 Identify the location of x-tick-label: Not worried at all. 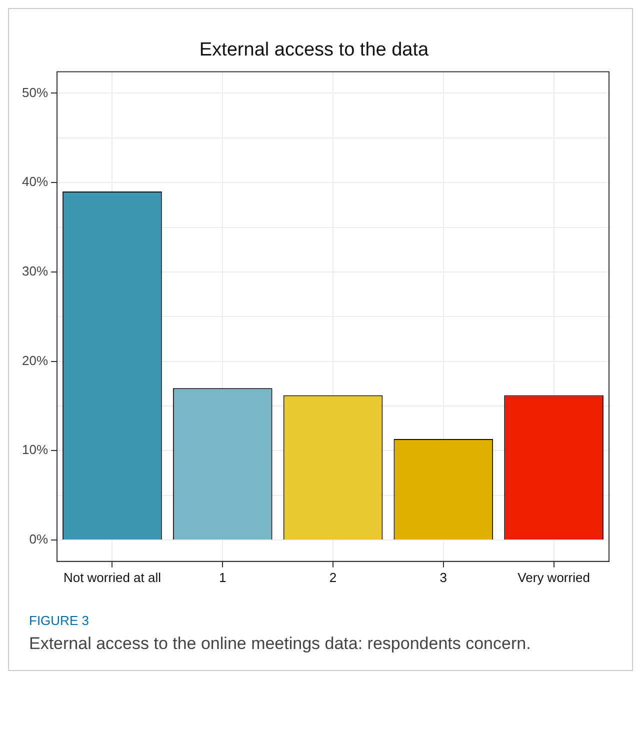
(112, 577).